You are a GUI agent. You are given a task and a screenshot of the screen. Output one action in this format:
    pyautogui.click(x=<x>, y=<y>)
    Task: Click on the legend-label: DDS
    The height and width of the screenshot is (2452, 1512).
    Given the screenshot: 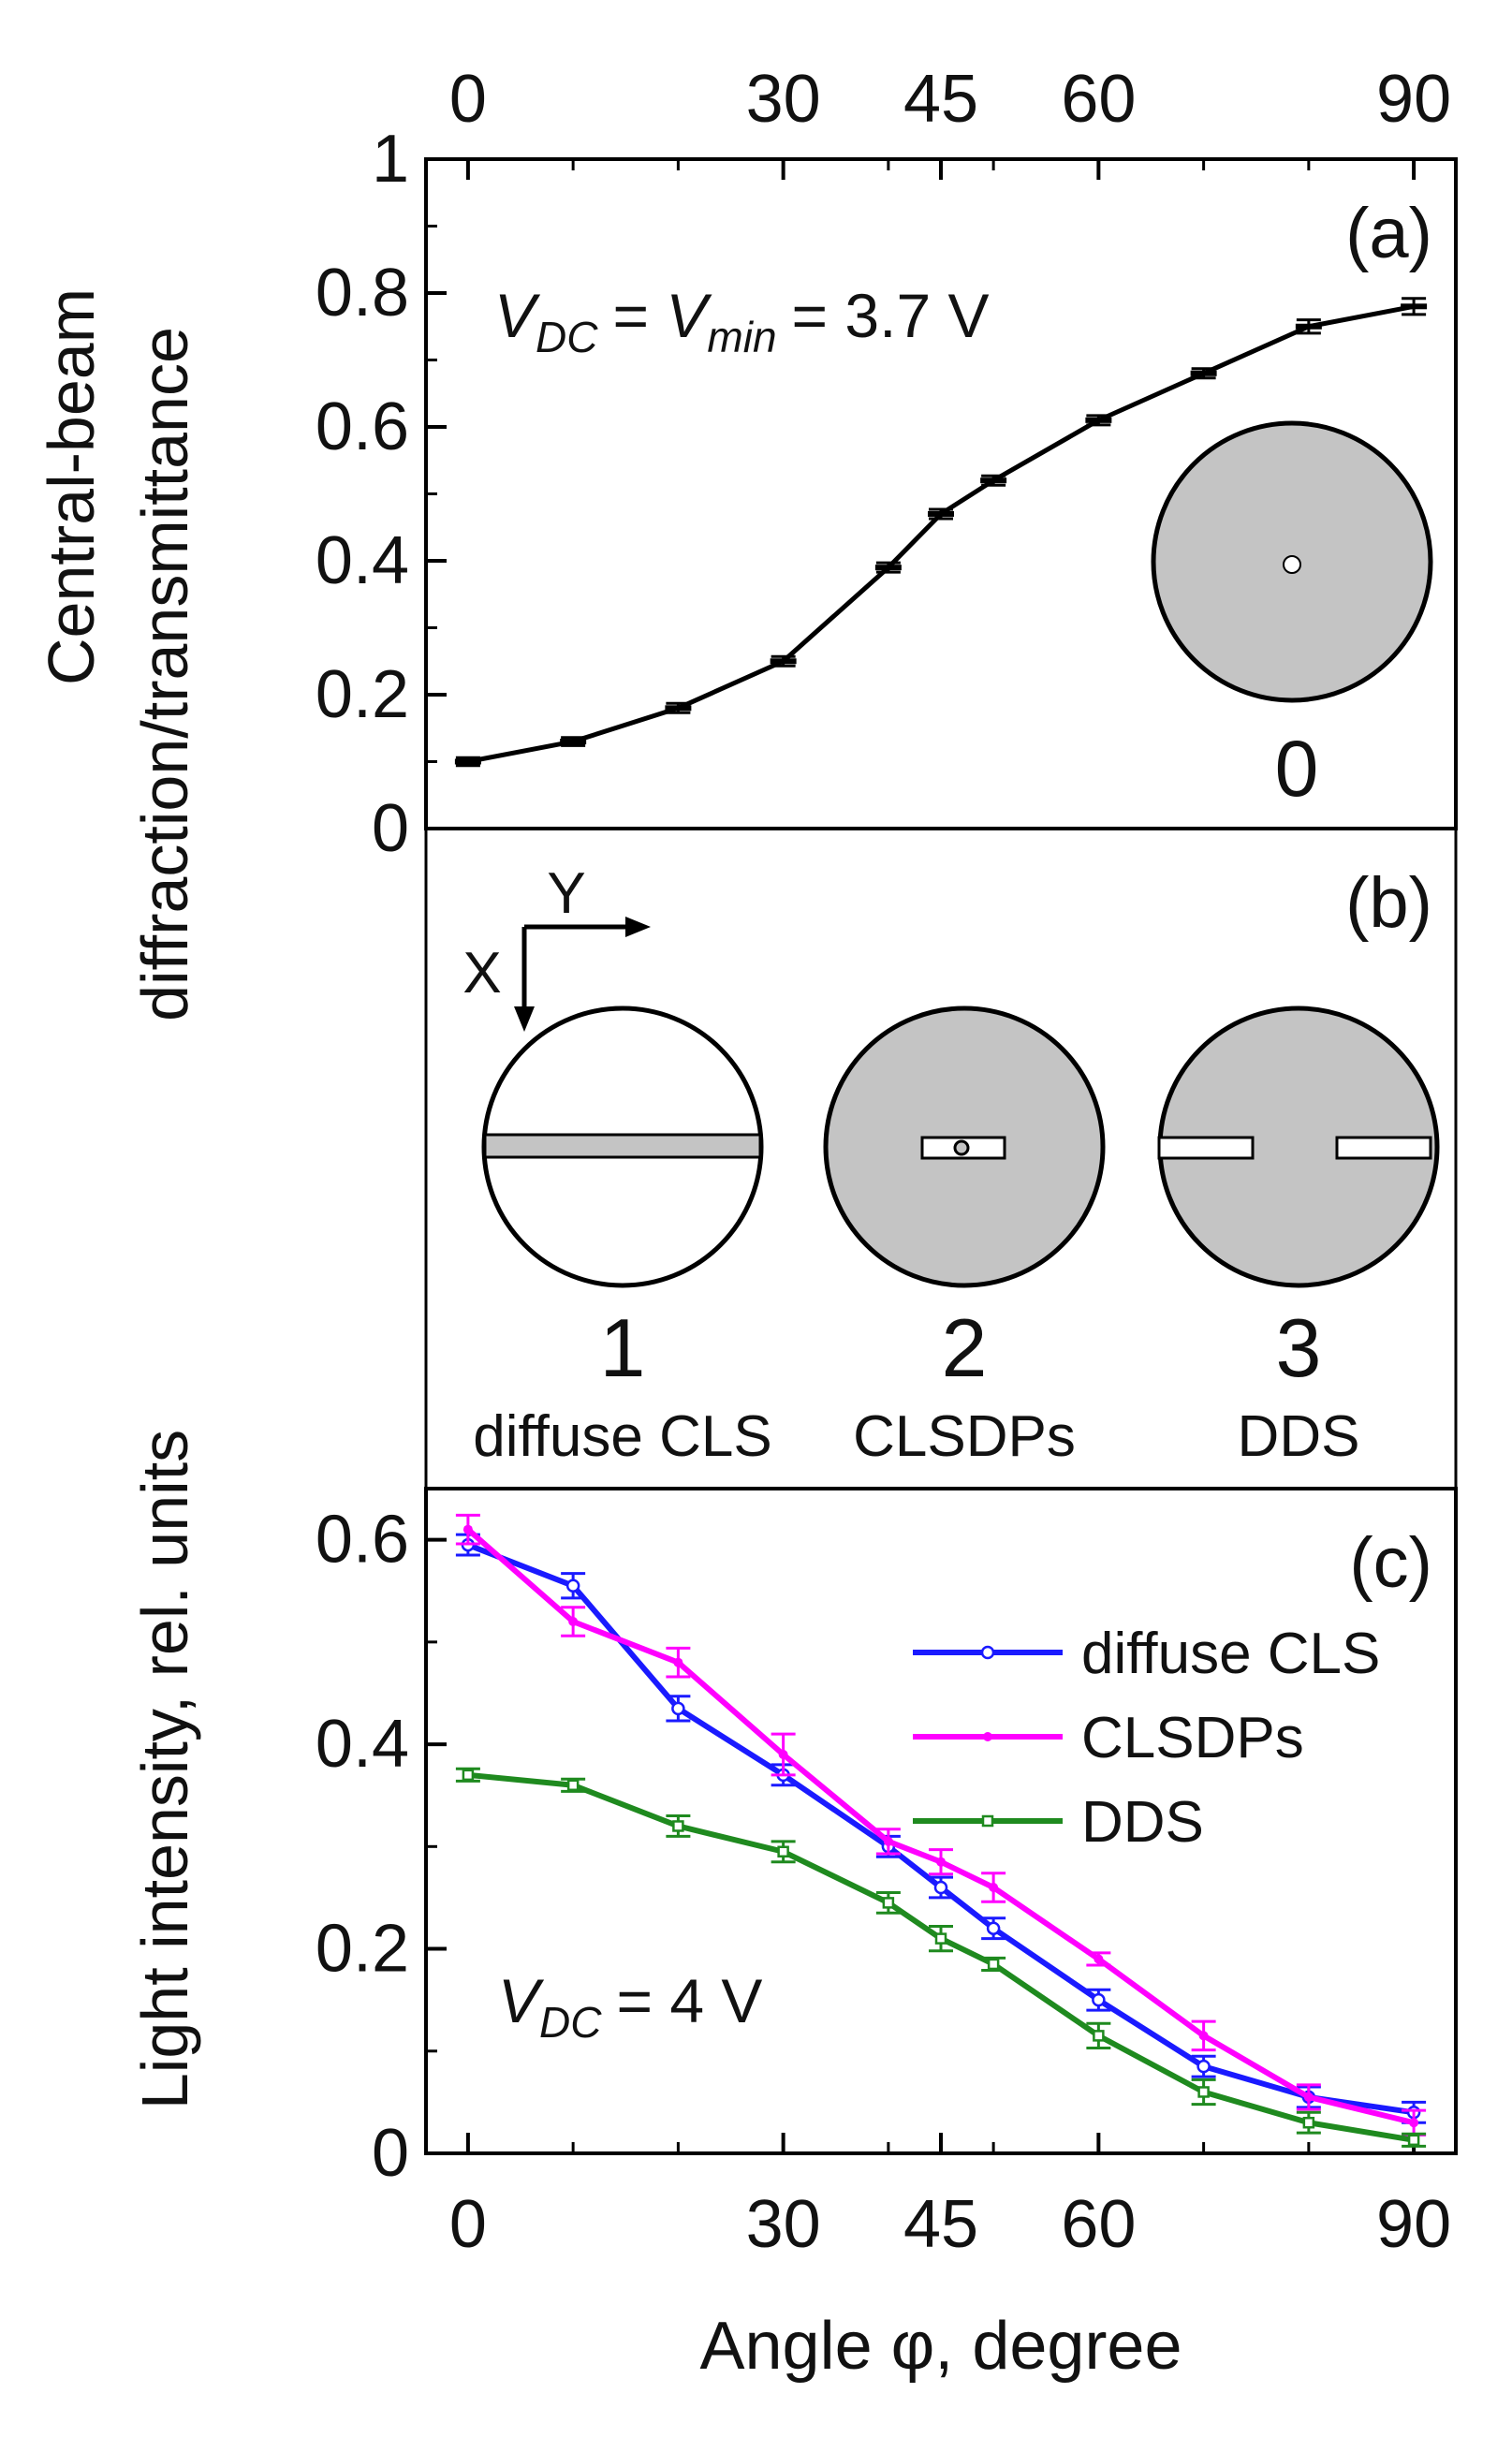 What is the action you would take?
    pyautogui.click(x=1142, y=1822)
    